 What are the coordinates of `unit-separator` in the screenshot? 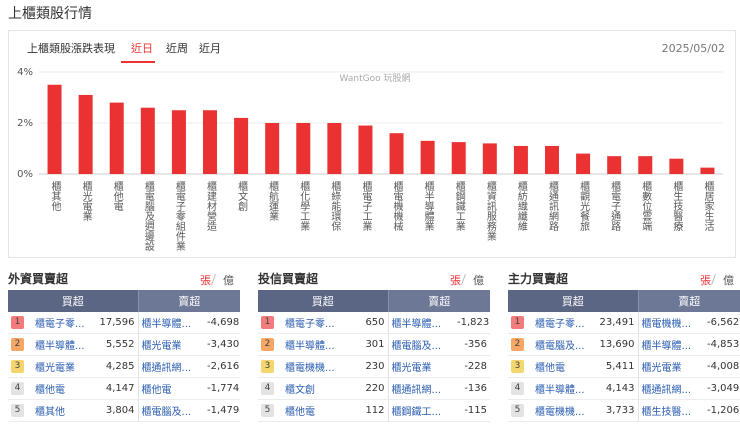 It's located at (213, 279).